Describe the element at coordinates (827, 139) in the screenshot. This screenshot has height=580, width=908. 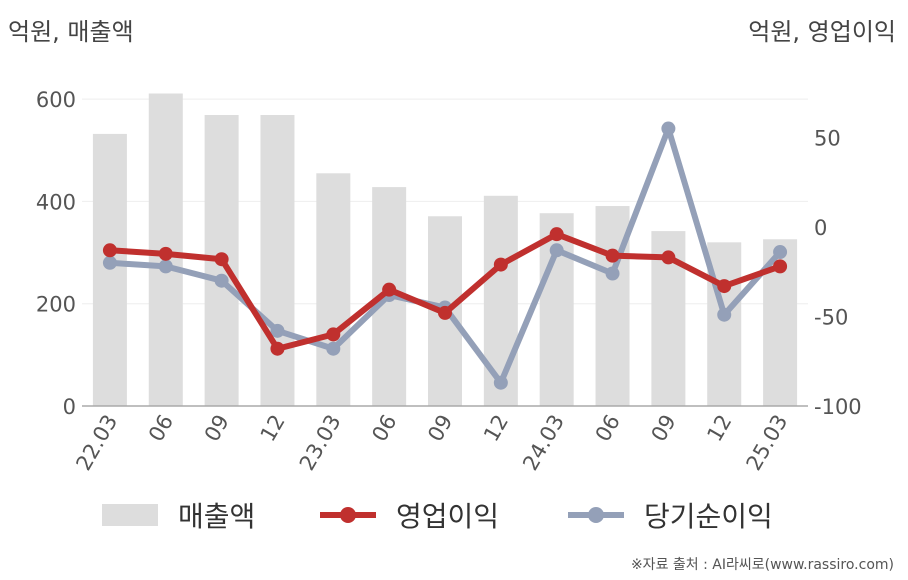
I see `y-right-tick-label: 50` at that location.